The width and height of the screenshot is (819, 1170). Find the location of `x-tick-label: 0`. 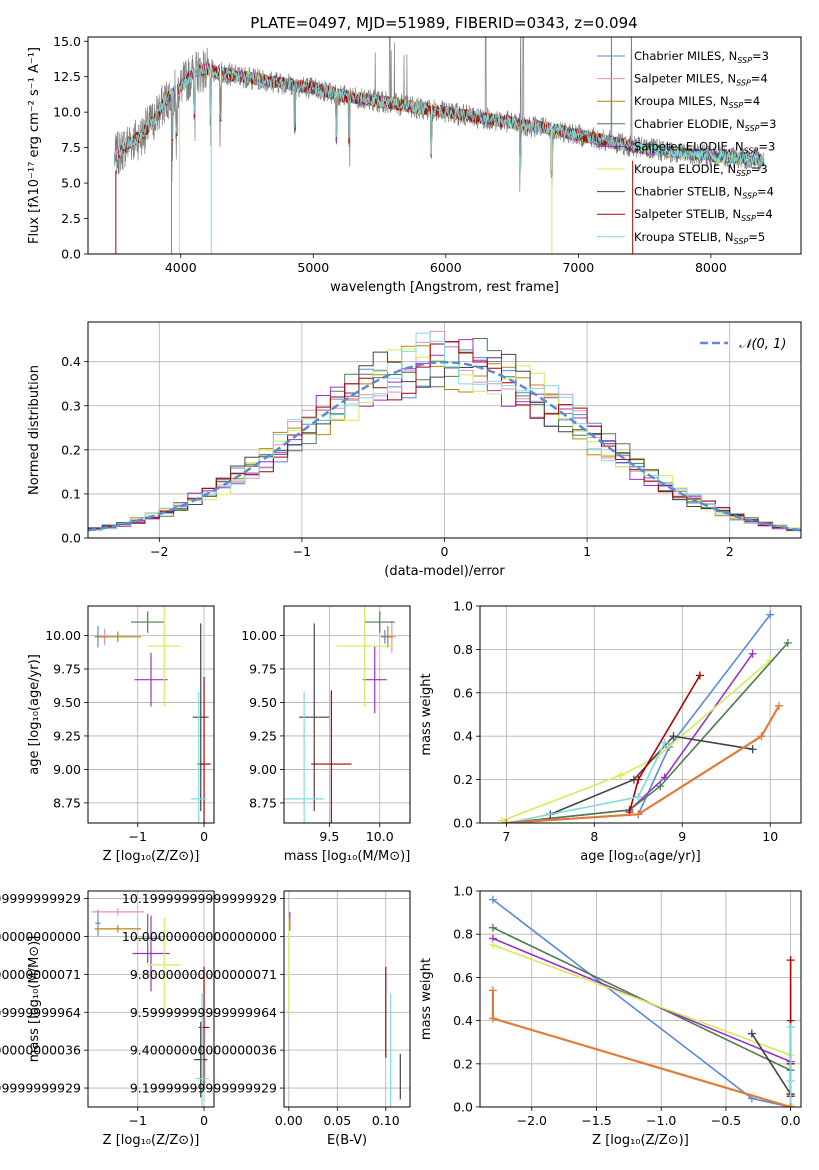

x-tick-label: 0 is located at coordinates (204, 1120).